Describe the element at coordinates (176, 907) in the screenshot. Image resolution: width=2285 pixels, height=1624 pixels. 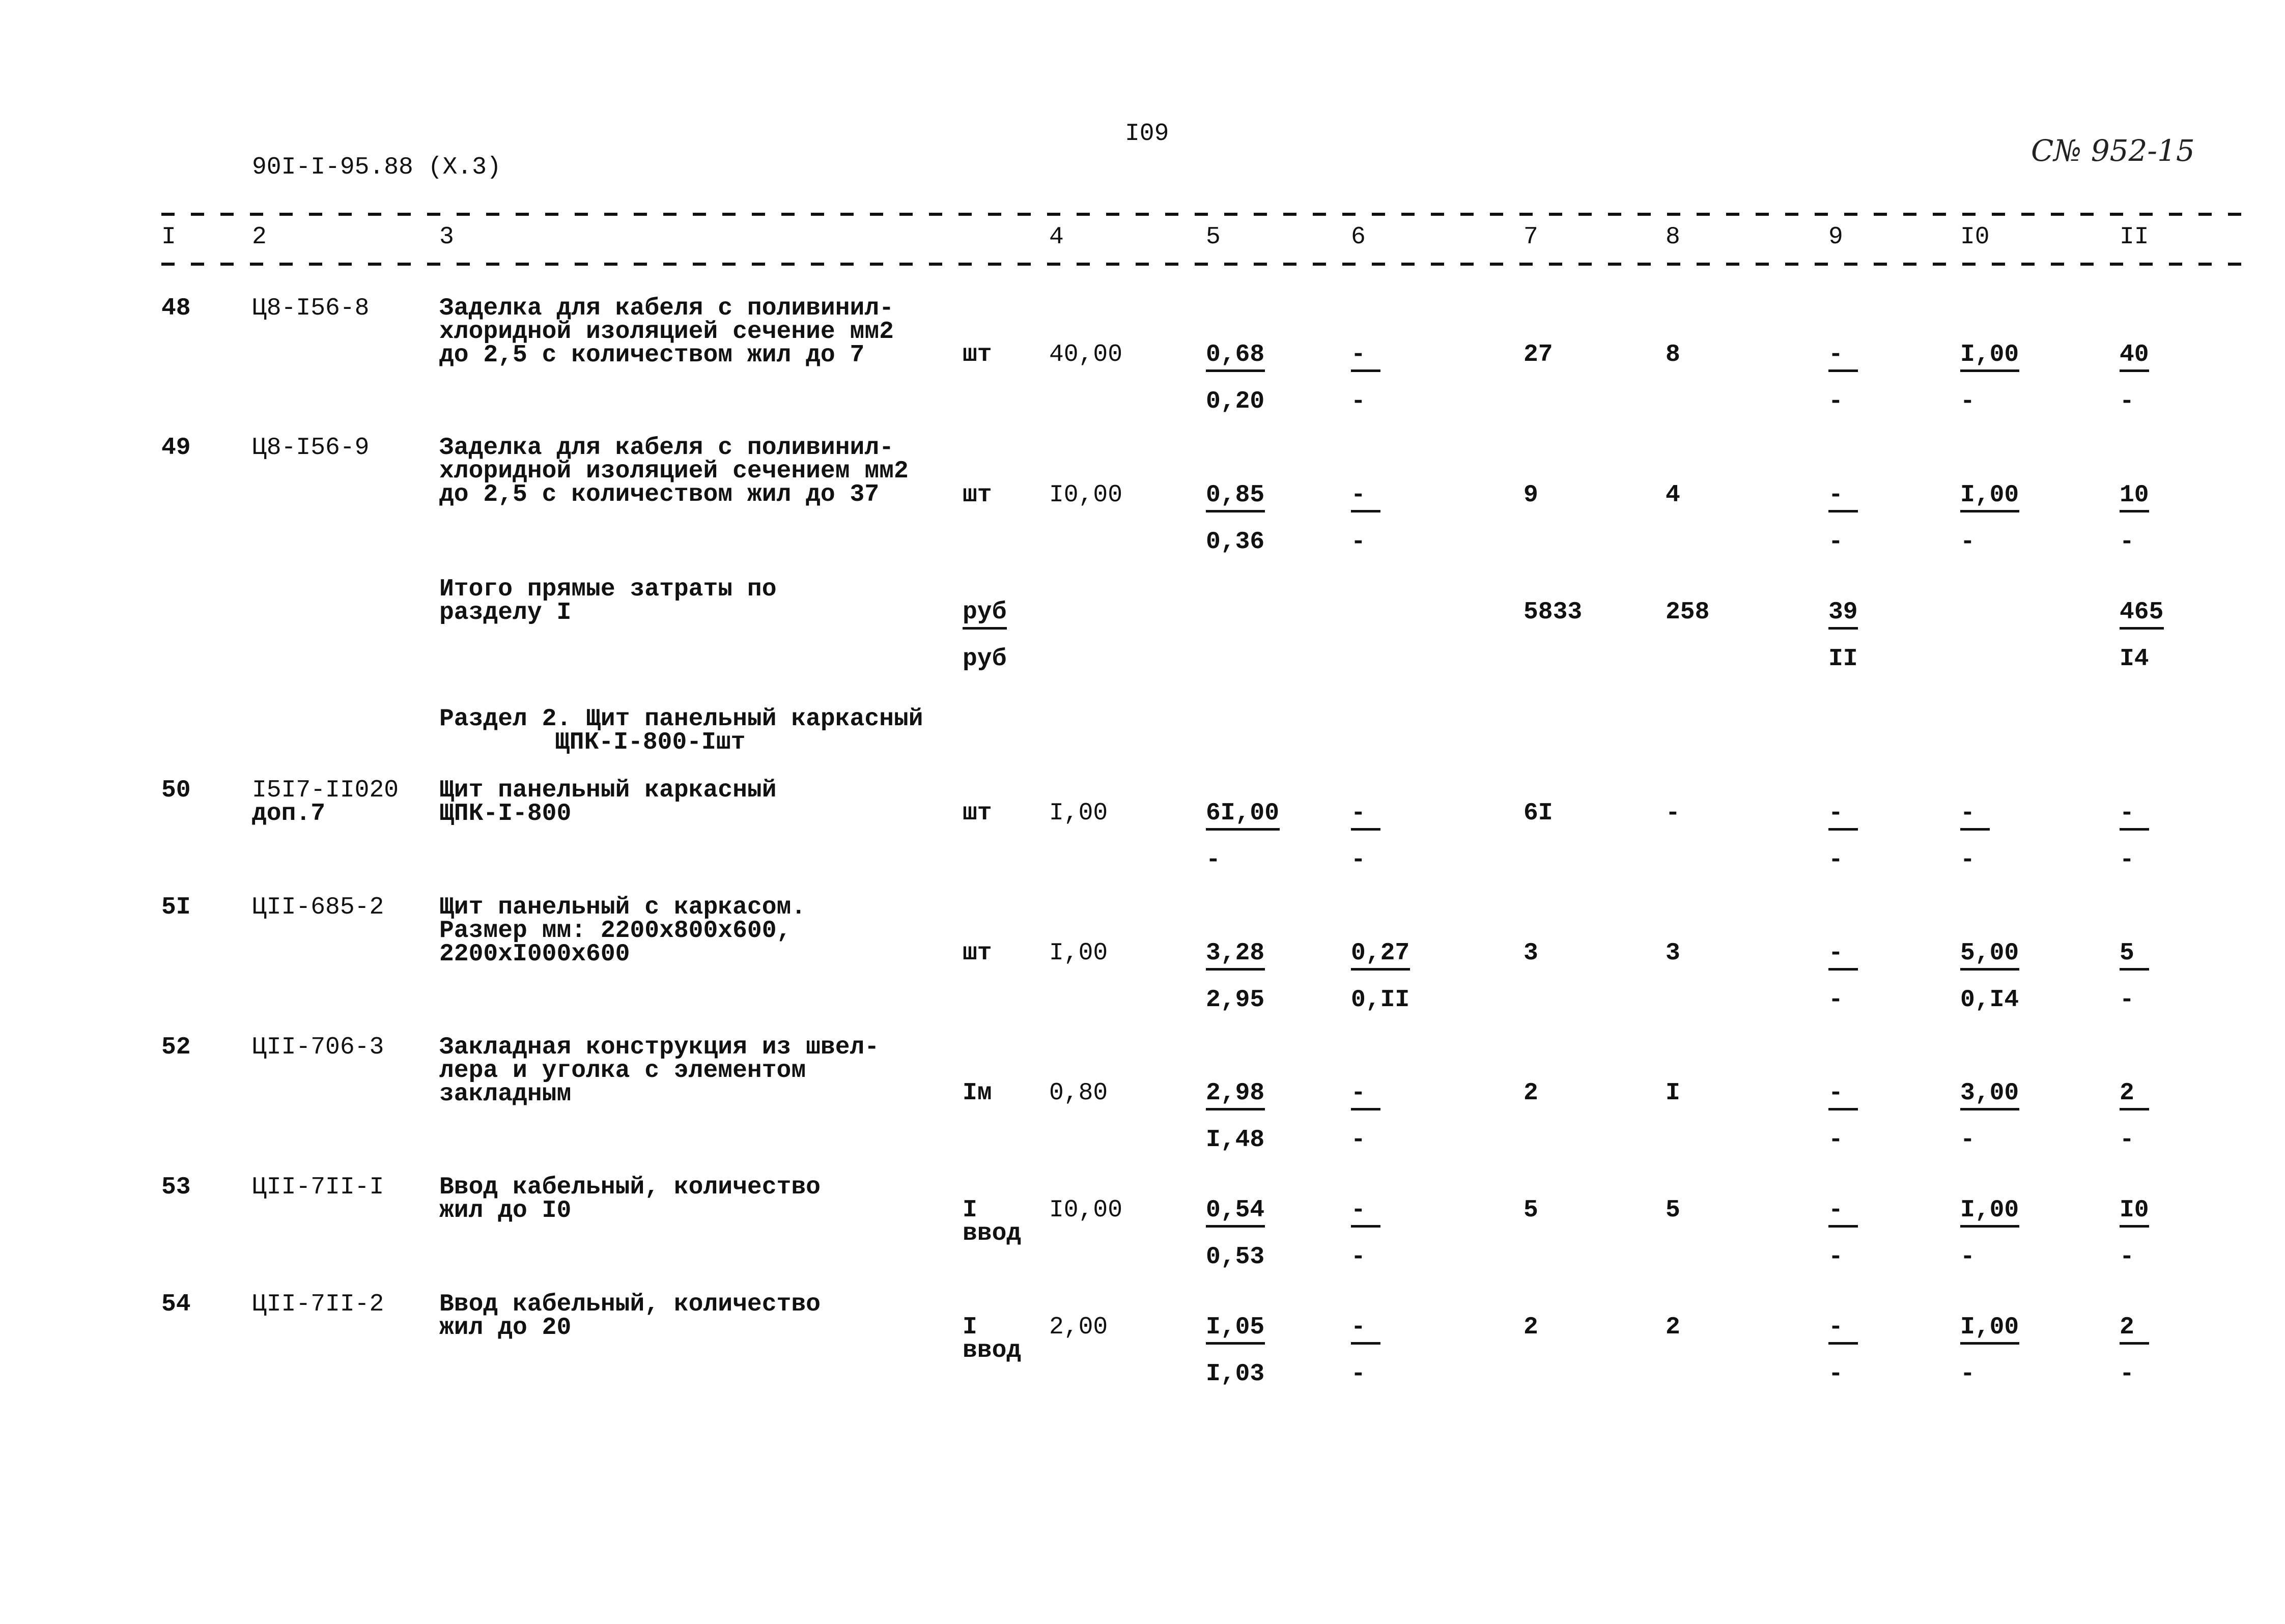
I see `row-number: 5I` at that location.